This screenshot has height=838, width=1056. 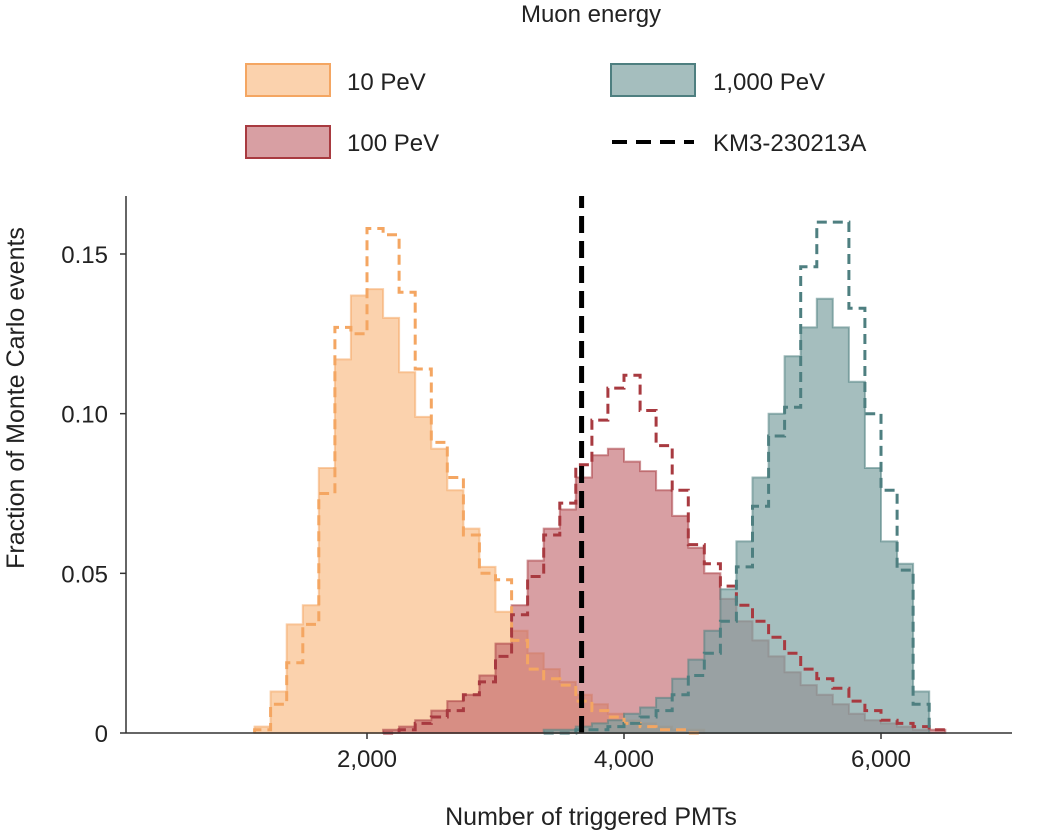 I want to click on legend-label-1000pev: 1,000 PeV, so click(x=769, y=82).